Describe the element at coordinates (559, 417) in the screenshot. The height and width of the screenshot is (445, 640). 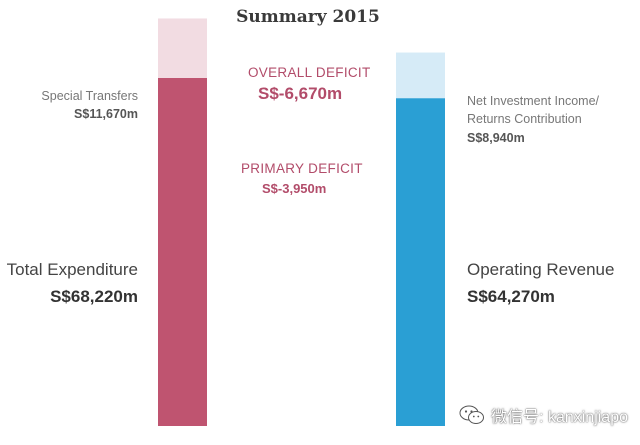
I see `watermark-text: 微信号: kanxinjiapo` at that location.